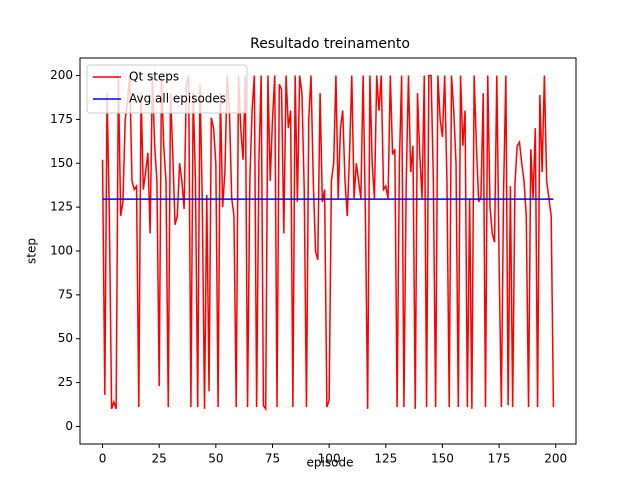 The width and height of the screenshot is (640, 484). What do you see at coordinates (61, 75) in the screenshot?
I see `y-tick-label: 200` at bounding box center [61, 75].